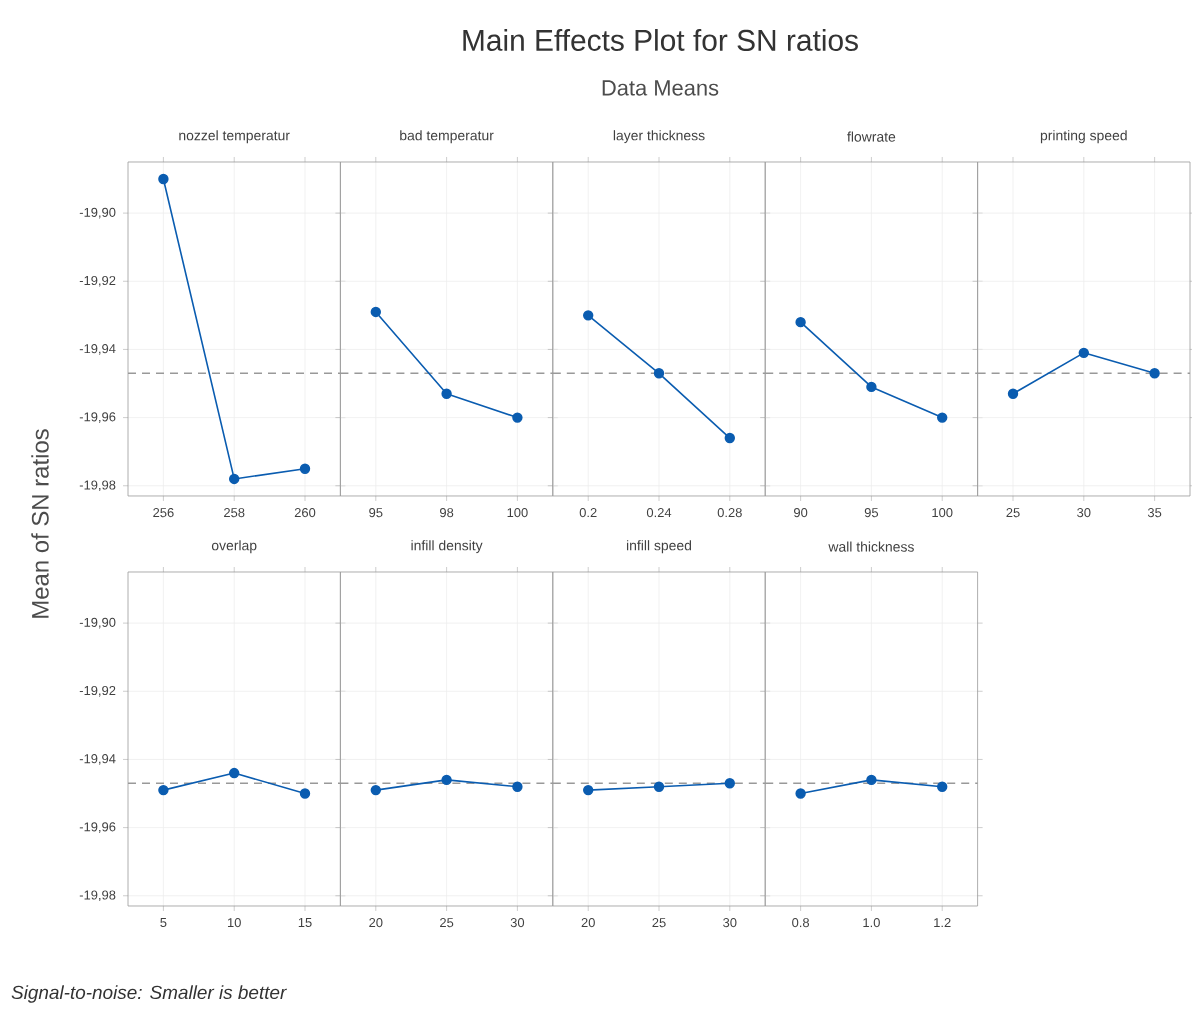 This screenshot has width=1192, height=1020. Describe the element at coordinates (660, 88) in the screenshot. I see `text: Data Means` at that location.